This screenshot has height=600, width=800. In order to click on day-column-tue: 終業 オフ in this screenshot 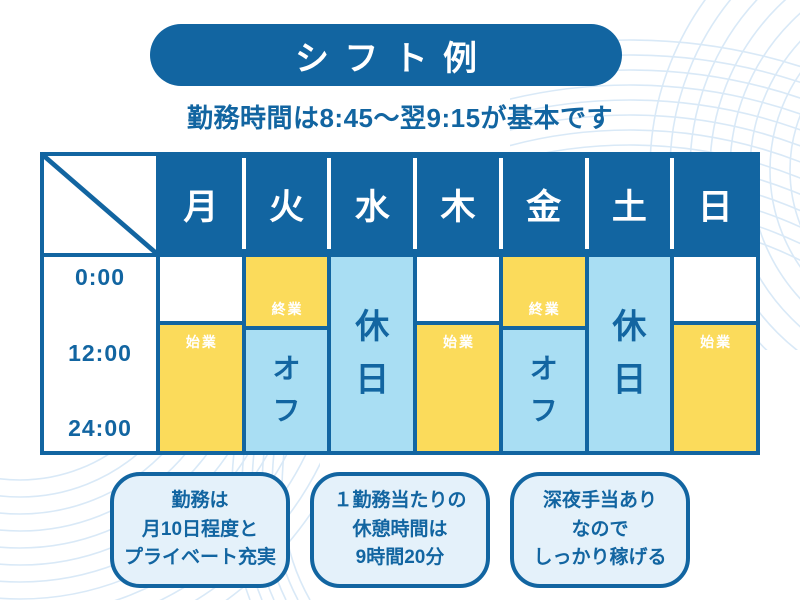, I will do `click(286, 354)`.